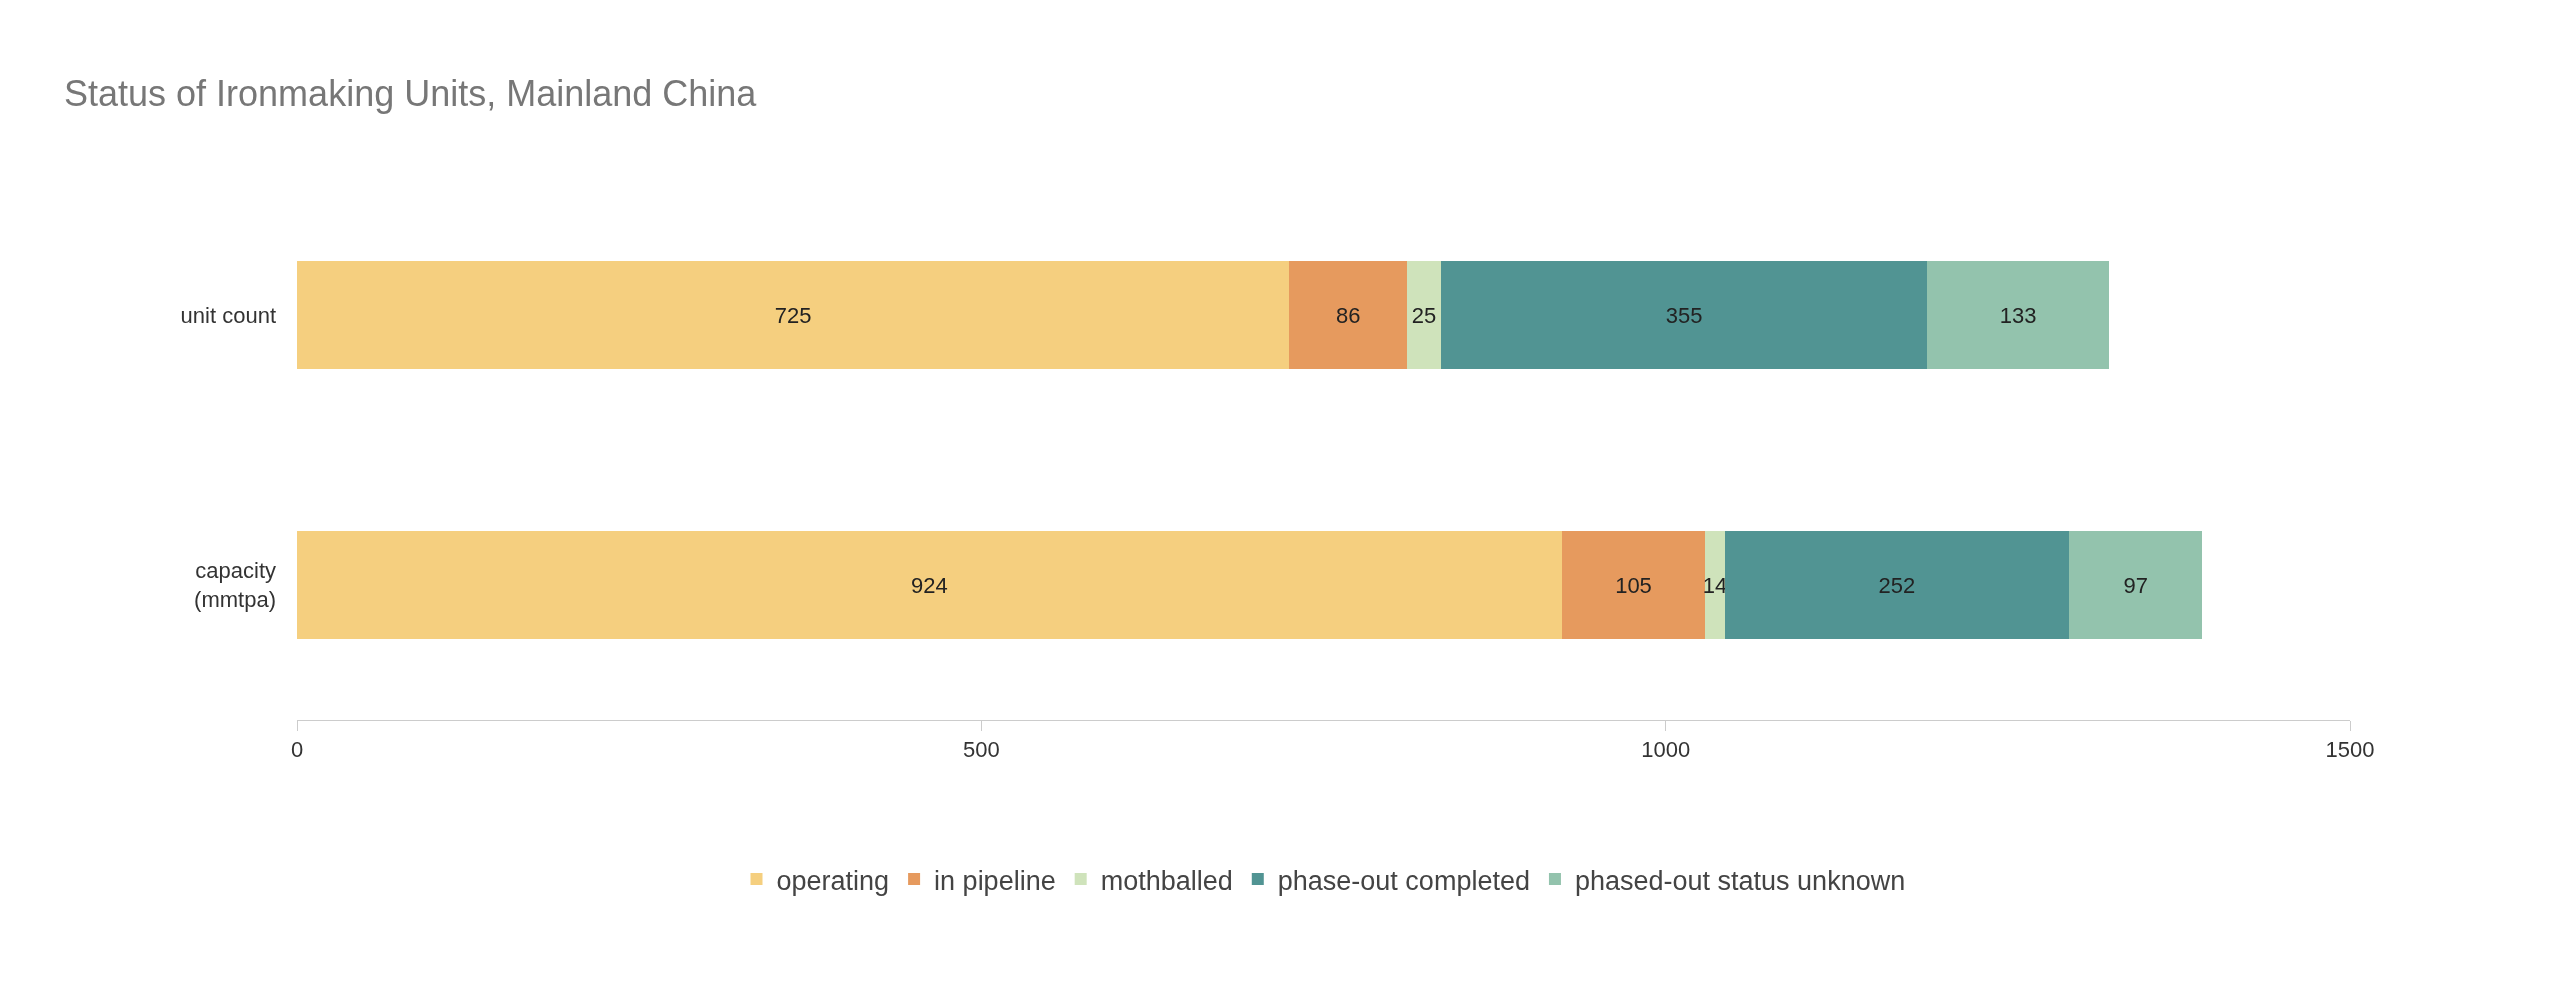 This screenshot has width=2560, height=1005. What do you see at coordinates (228, 315) in the screenshot?
I see `y-tick-label: unit count` at bounding box center [228, 315].